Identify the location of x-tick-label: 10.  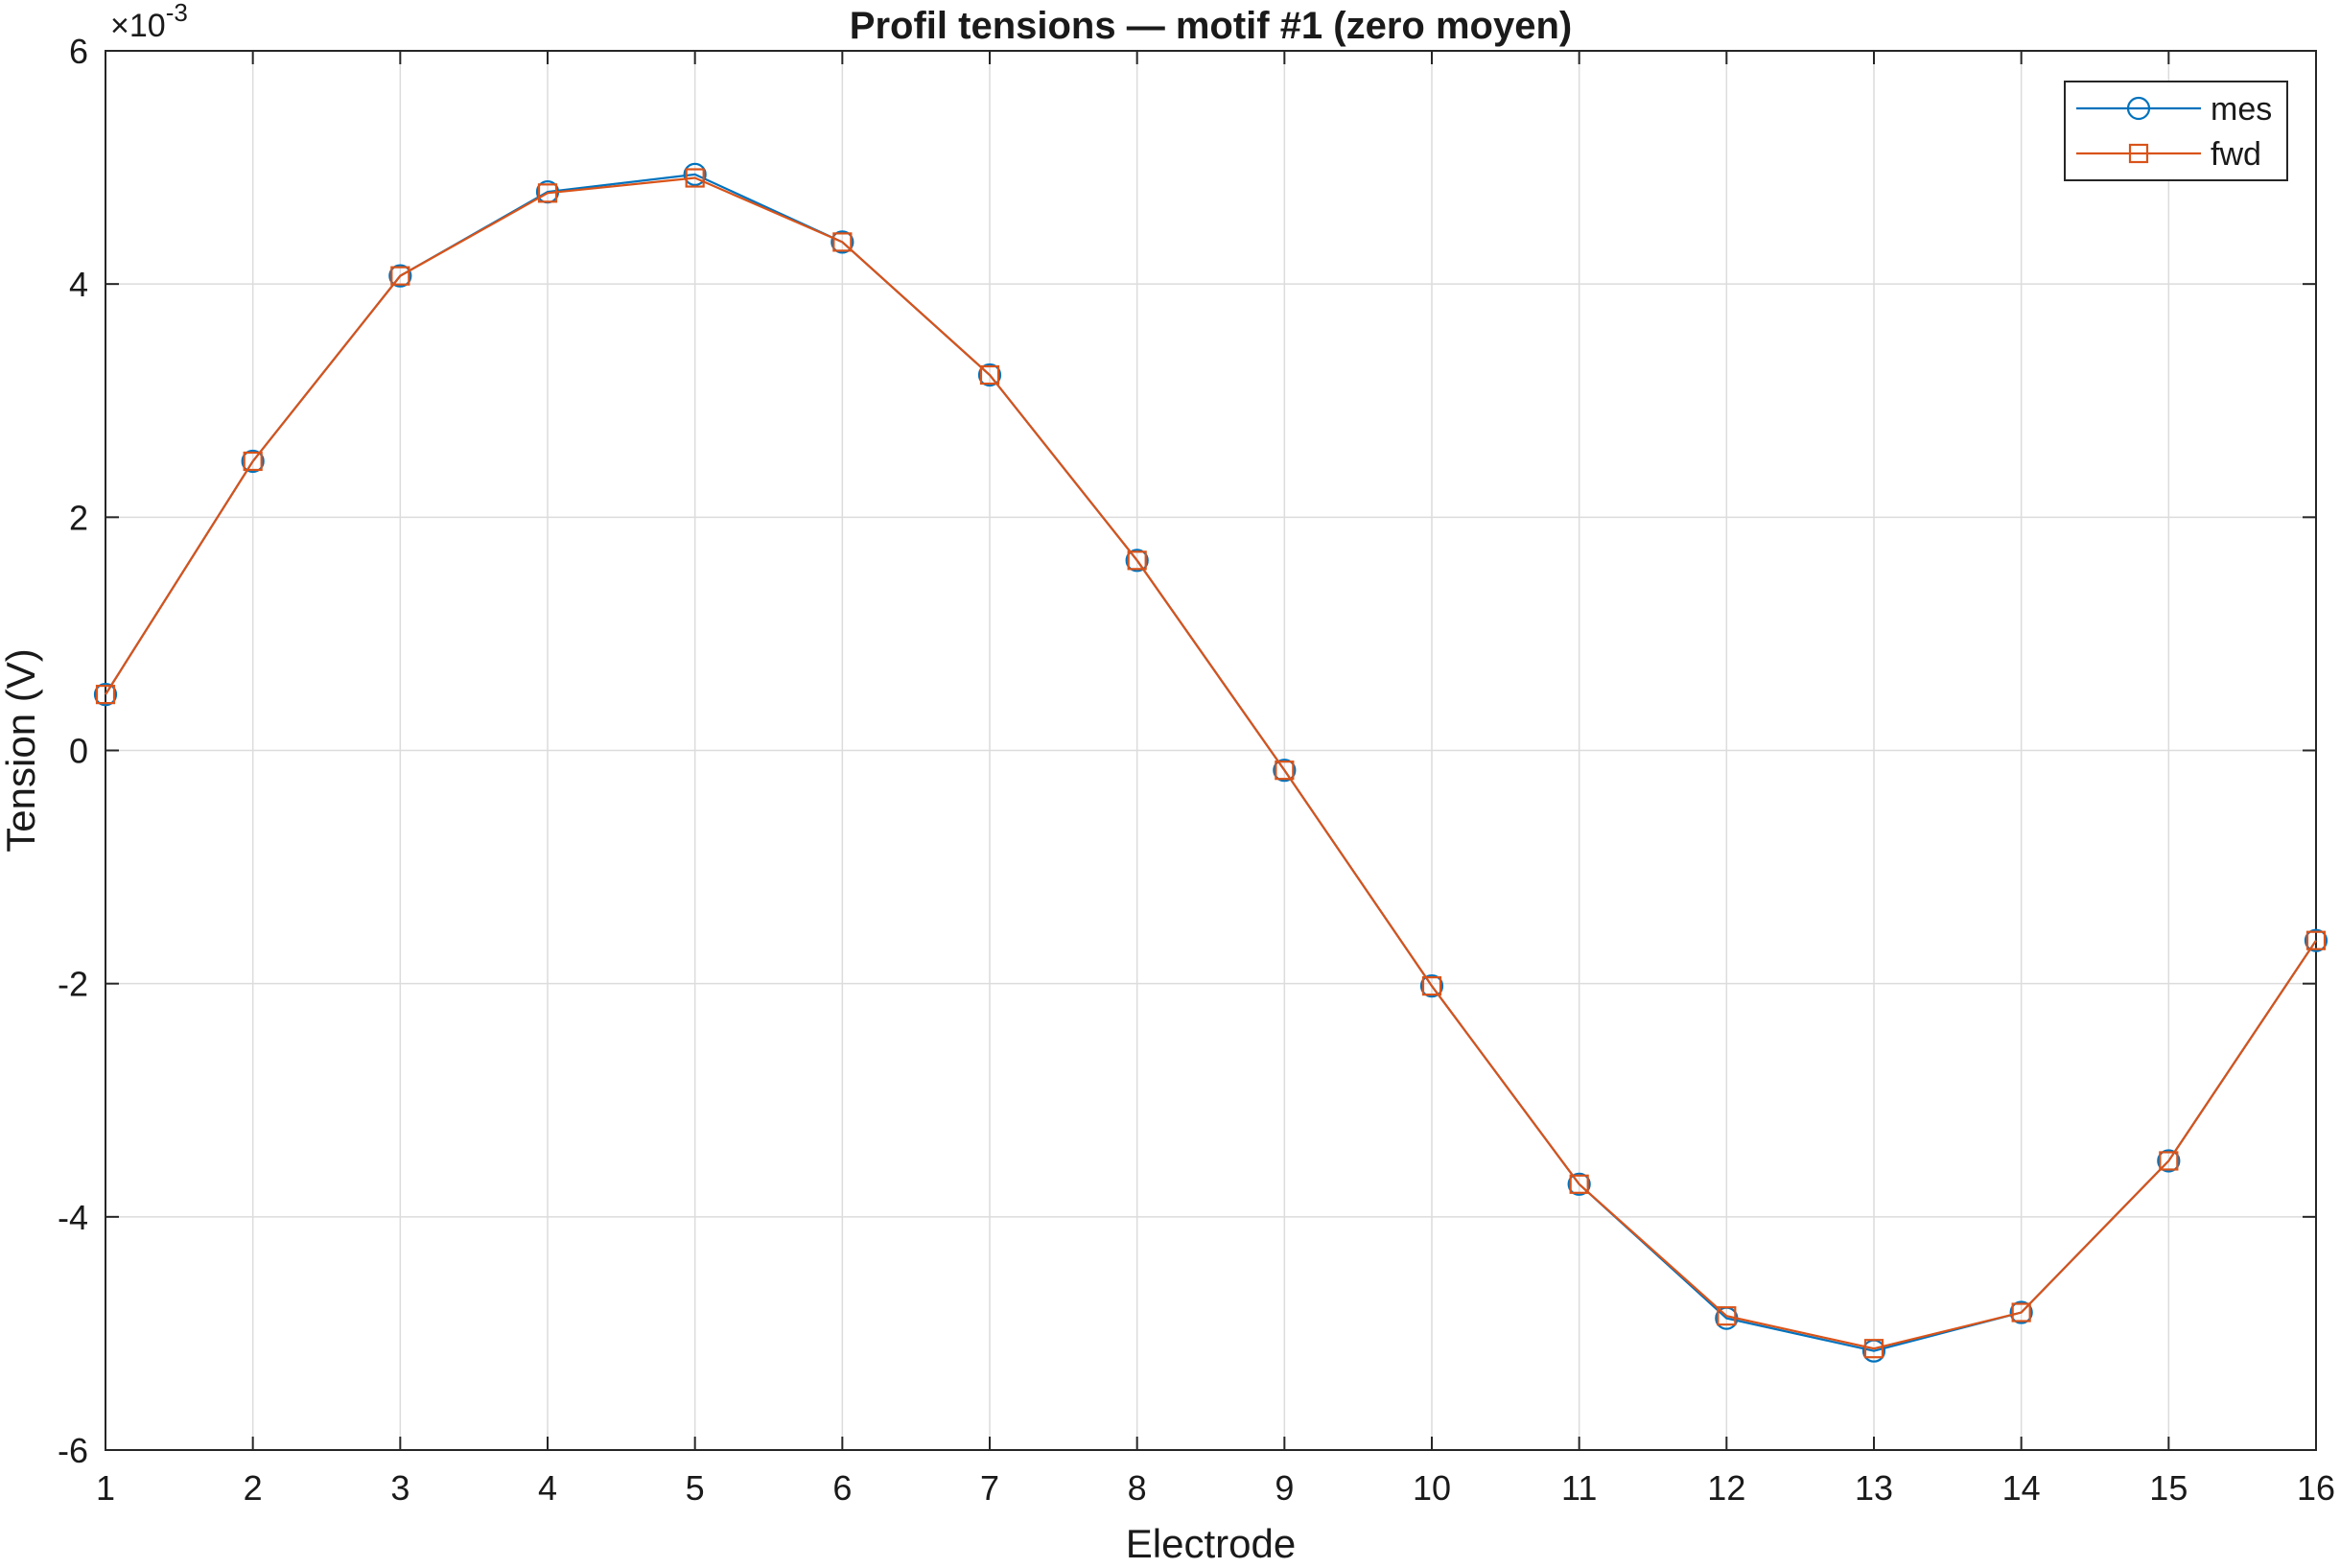
(1432, 1488).